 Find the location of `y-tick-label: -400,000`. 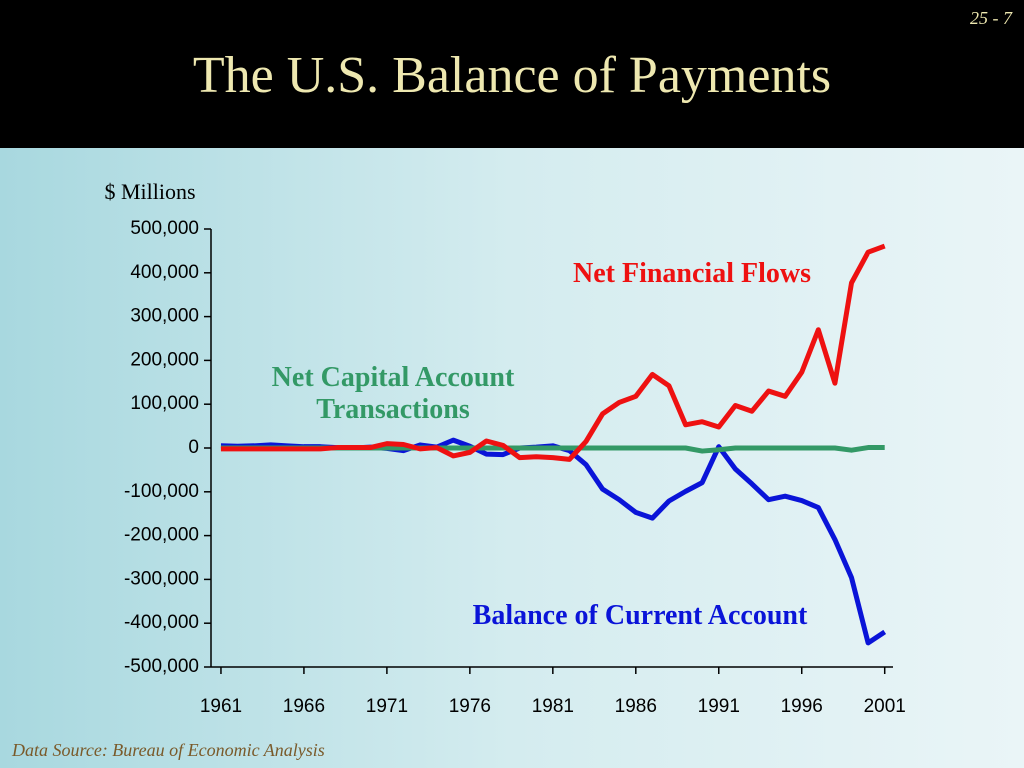

y-tick-label: -400,000 is located at coordinates (161, 622).